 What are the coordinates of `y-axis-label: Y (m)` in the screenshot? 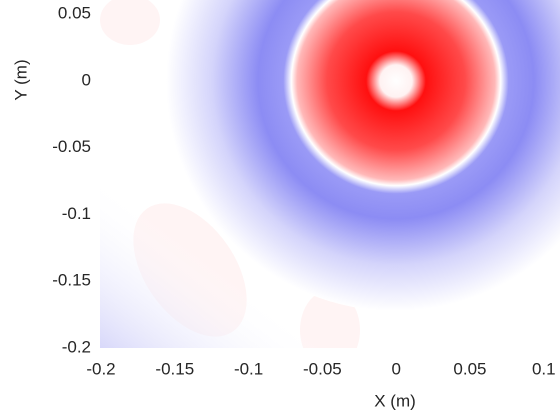 It's located at (20, 79).